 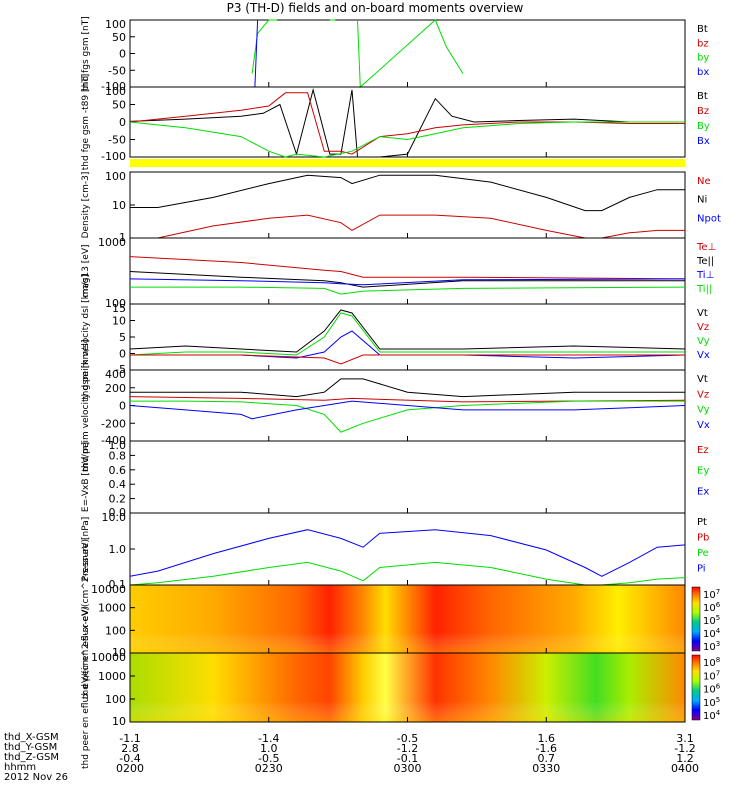 I want to click on pos-row-0-value: -0.5, so click(x=407, y=738).